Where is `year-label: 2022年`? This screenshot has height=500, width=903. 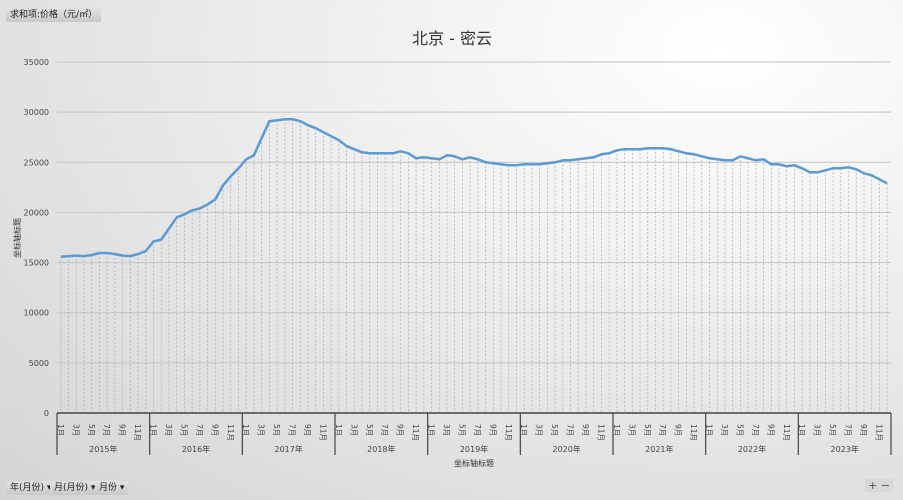
year-label: 2022年 is located at coordinates (752, 449).